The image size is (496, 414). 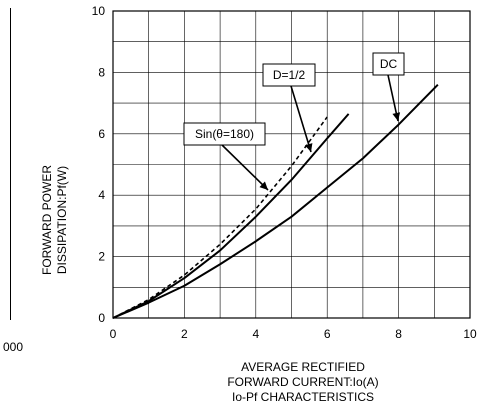 What do you see at coordinates (101, 72) in the screenshot?
I see `y-tick-label: 8` at bounding box center [101, 72].